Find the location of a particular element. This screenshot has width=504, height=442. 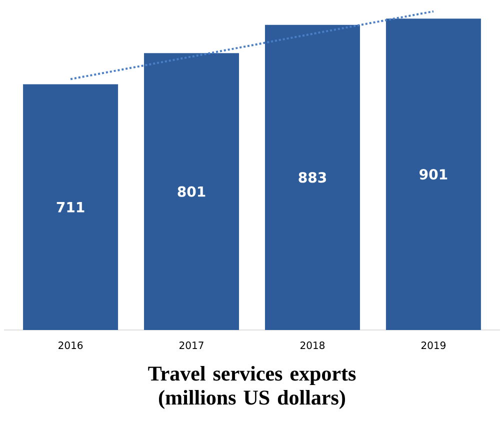

data-label: 711 is located at coordinates (70, 207).